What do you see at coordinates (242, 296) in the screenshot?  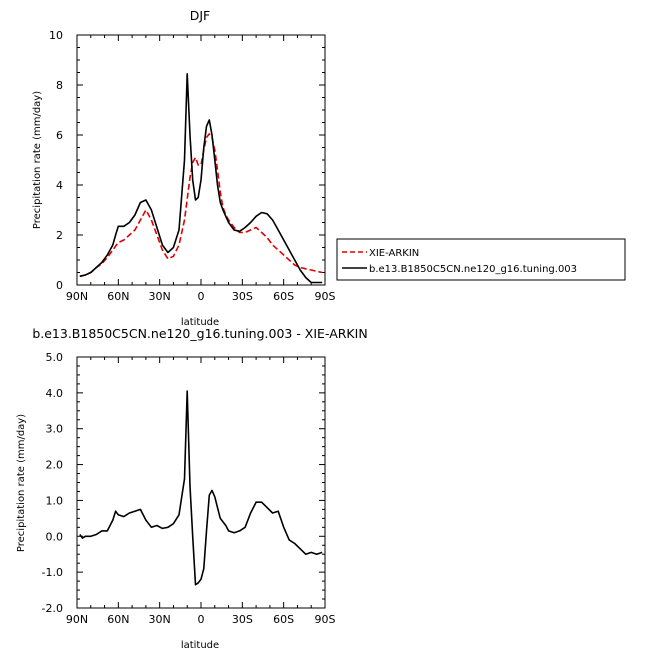 I see `top-x-tick-label: 30S` at bounding box center [242, 296].